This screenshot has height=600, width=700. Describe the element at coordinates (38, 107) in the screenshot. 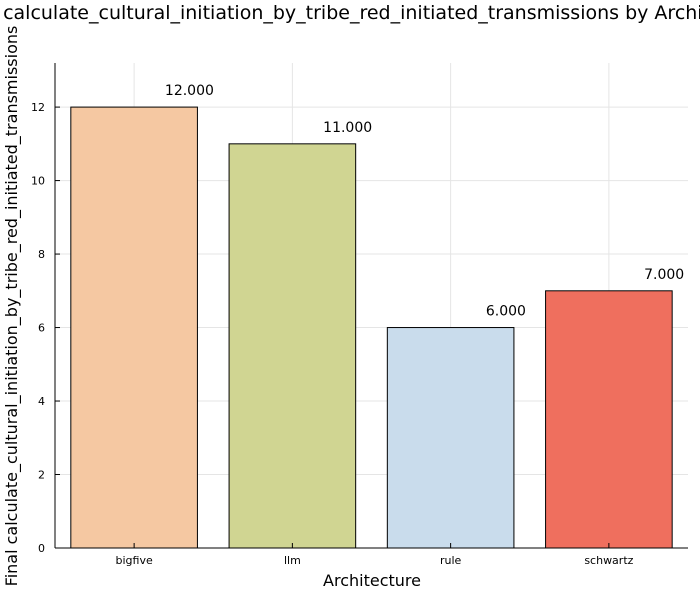

I see `y-tick-label-12: 12` at that location.